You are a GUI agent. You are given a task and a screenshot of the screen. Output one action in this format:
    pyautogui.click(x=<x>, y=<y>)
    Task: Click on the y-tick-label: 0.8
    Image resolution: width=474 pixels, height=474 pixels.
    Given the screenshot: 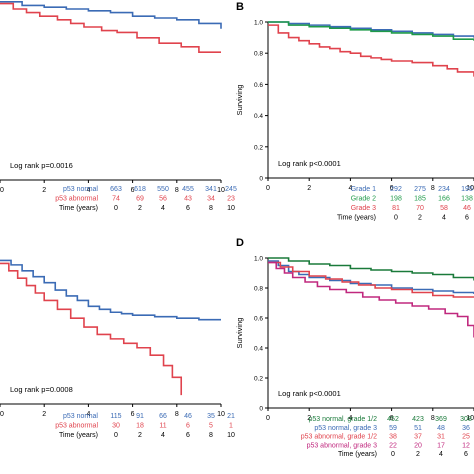 What is the action you would take?
    pyautogui.click(x=258, y=54)
    